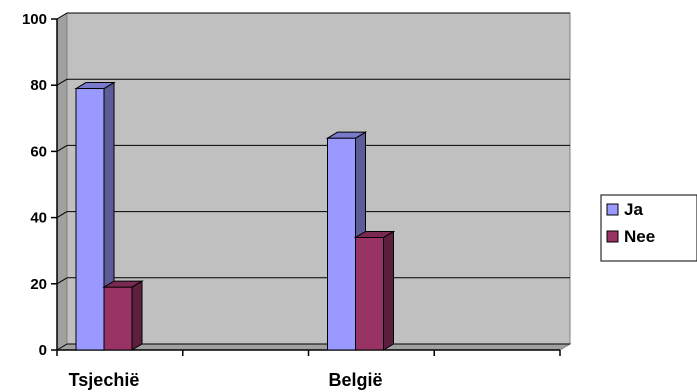  Describe the element at coordinates (104, 380) in the screenshot. I see `x-category-label: Tsjechië` at that location.